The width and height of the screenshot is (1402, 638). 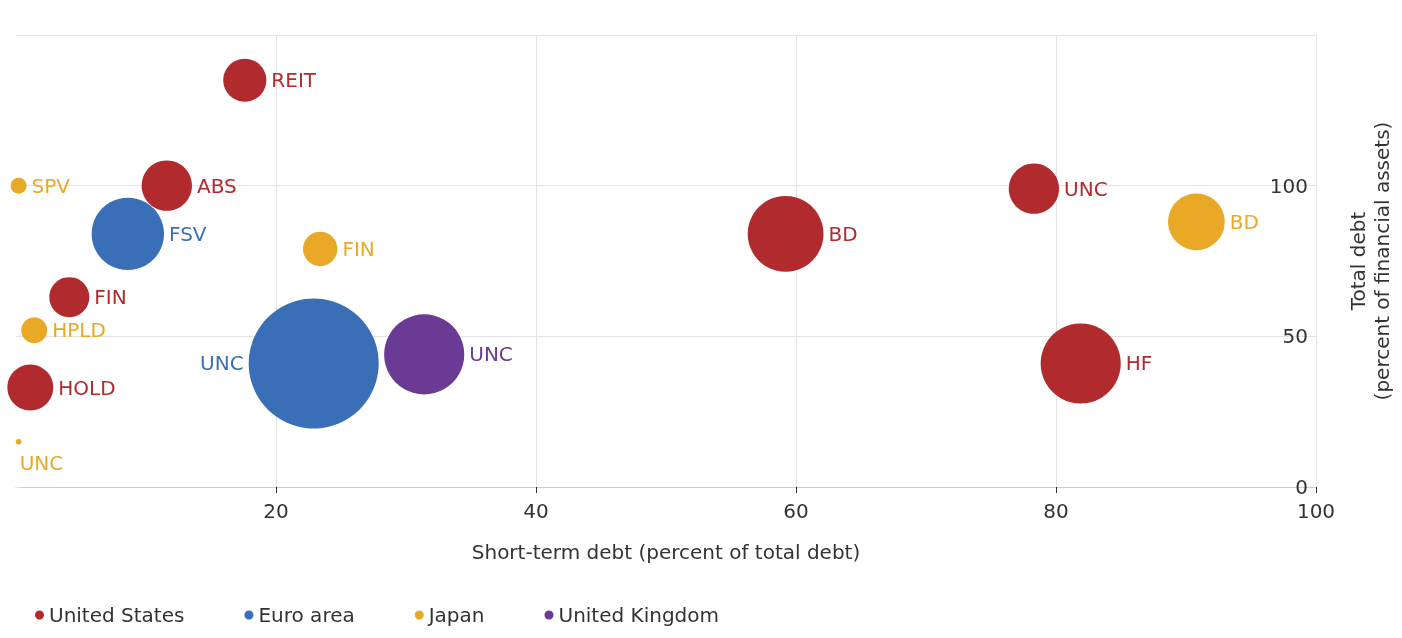 What do you see at coordinates (1301, 487) in the screenshot?
I see `y-tick-label: 0` at bounding box center [1301, 487].